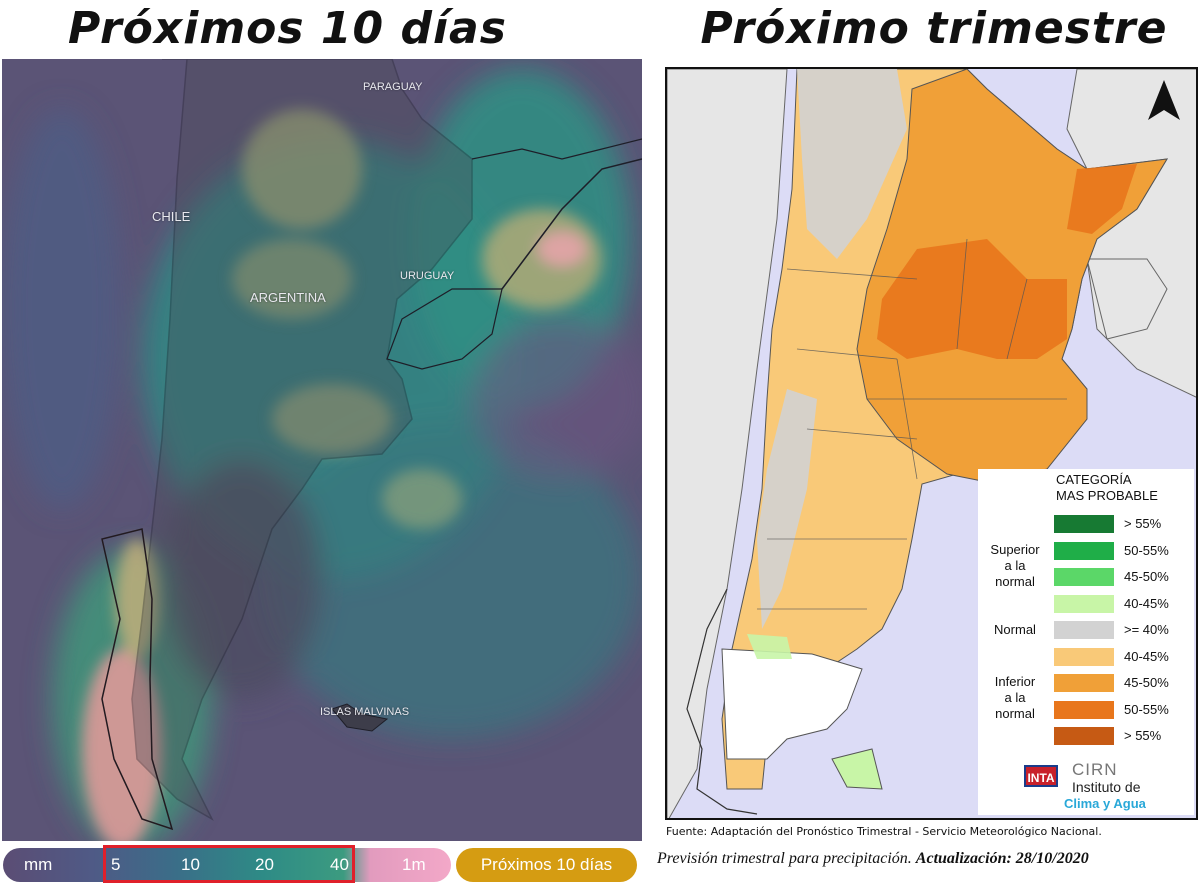 The height and width of the screenshot is (891, 1203). I want to click on legend-group-inferior: Inferior a la normal, so click(1015, 698).